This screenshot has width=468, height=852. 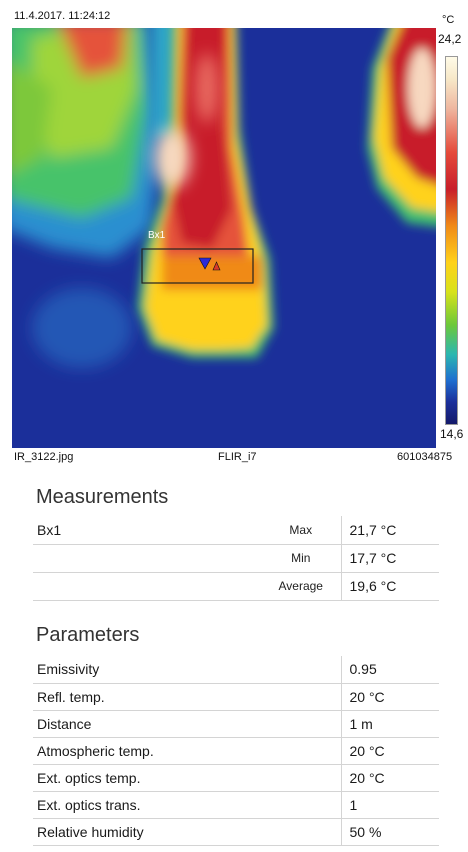 I want to click on box-label: Bx1, so click(x=157, y=235).